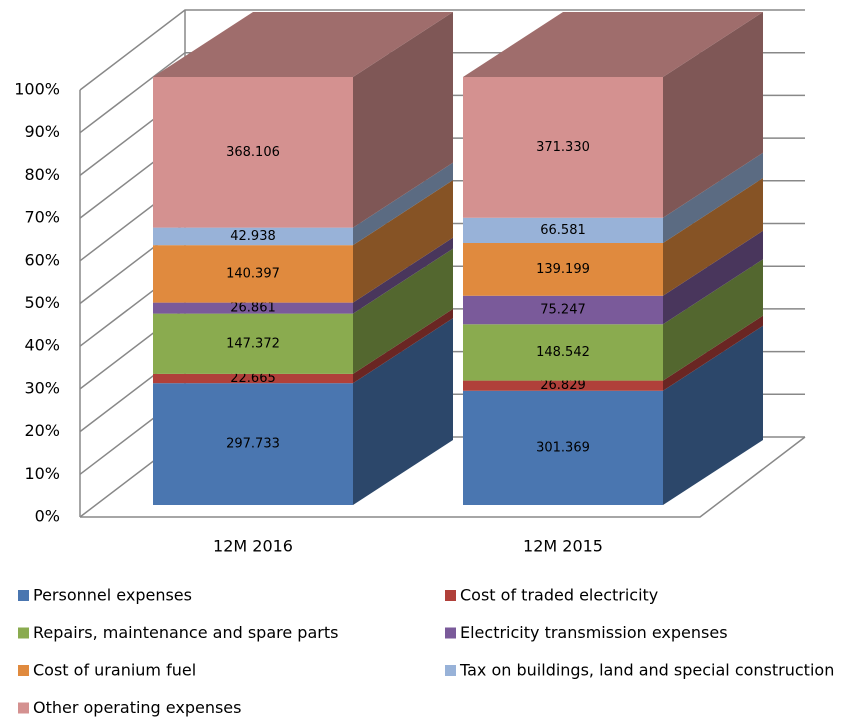 The width and height of the screenshot is (863, 724). Describe the element at coordinates (42, 174) in the screenshot. I see `y-tick-label: 80%` at that location.